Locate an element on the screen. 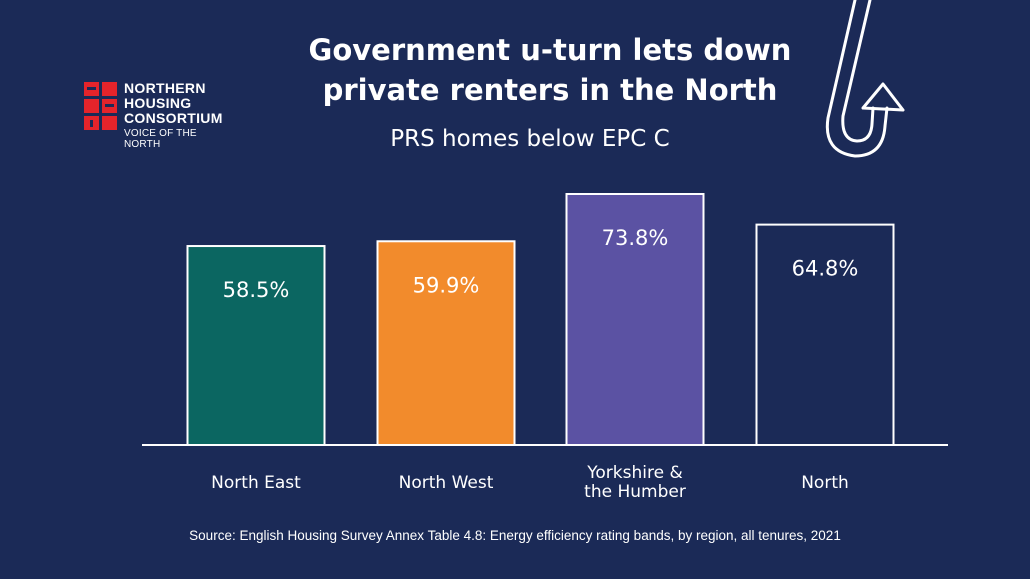 The image size is (1030, 579). hook-arrow-icon is located at coordinates (865, 79).